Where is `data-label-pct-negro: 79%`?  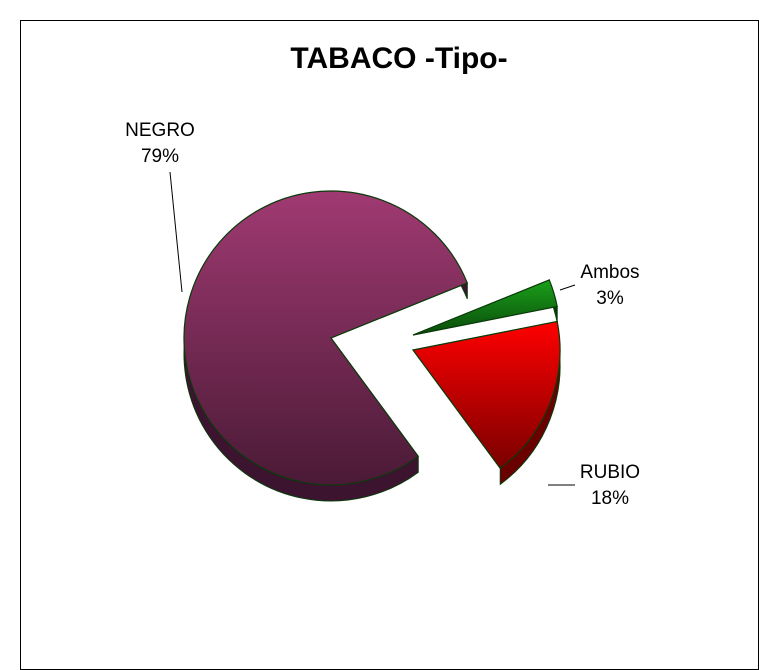 data-label-pct-negro: 79% is located at coordinates (160, 156).